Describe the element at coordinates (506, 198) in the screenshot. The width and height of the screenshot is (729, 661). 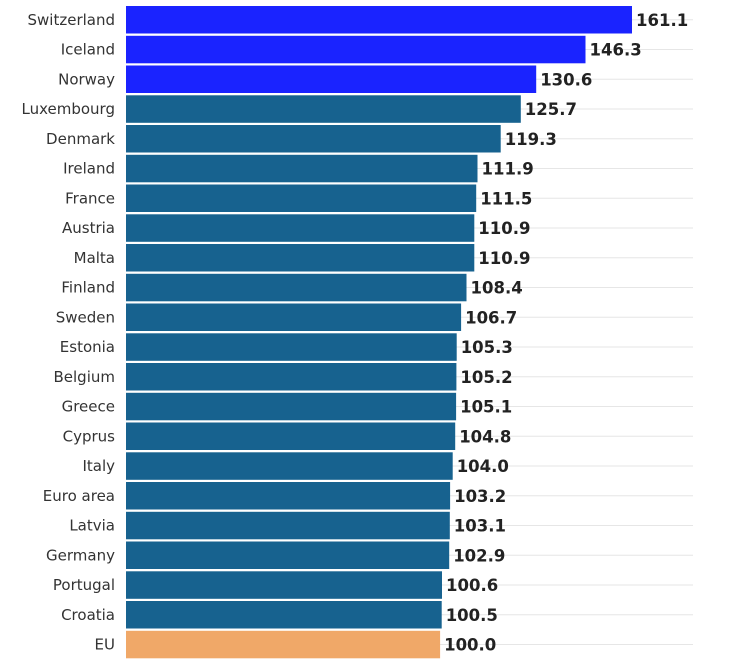
I see `value-label-france: 111.5` at that location.